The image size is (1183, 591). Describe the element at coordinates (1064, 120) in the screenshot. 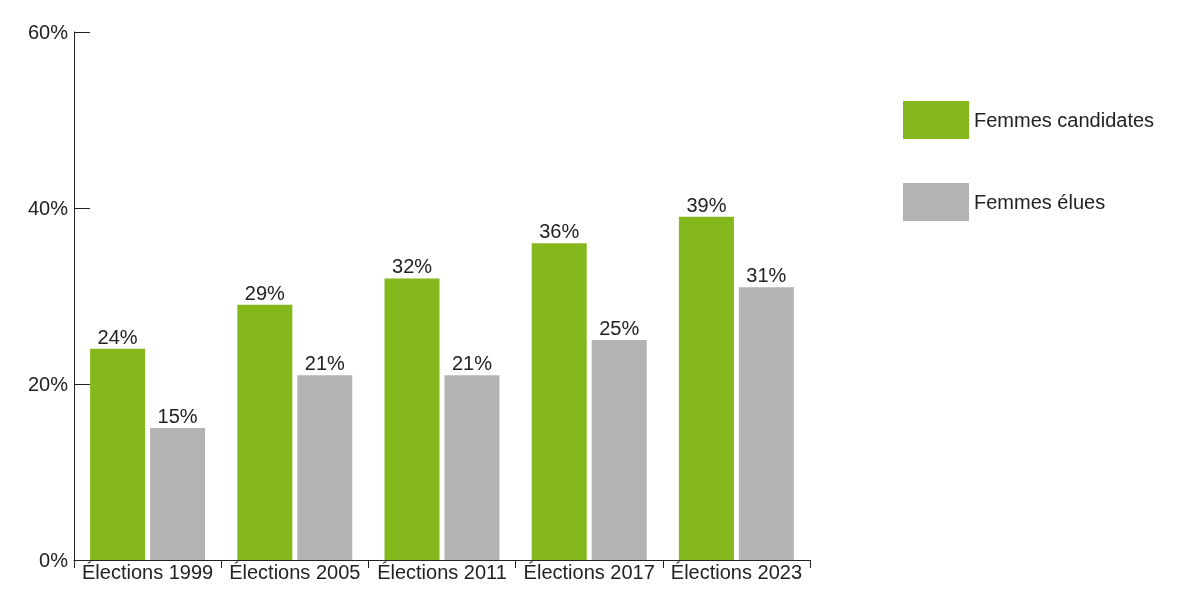

I see `legend-label: Femmes candidates` at that location.